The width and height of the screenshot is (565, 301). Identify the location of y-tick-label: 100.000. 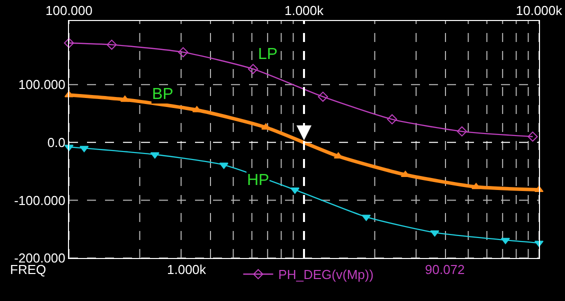
(42, 84).